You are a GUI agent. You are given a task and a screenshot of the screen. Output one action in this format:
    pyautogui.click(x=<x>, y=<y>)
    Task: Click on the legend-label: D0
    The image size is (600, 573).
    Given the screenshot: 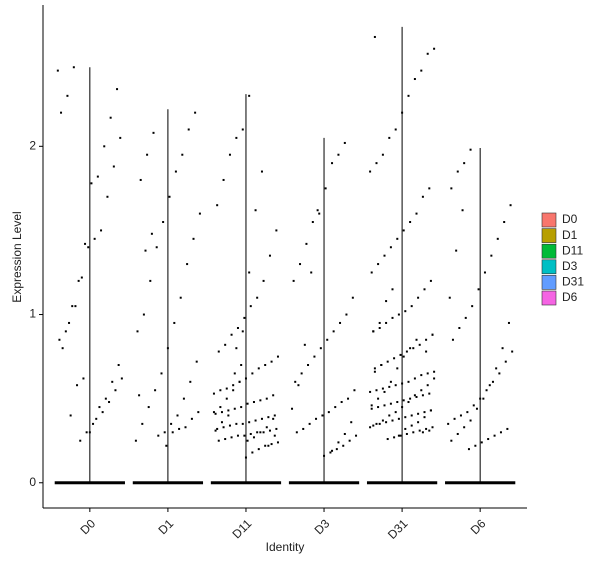 What is the action you would take?
    pyautogui.click(x=570, y=219)
    